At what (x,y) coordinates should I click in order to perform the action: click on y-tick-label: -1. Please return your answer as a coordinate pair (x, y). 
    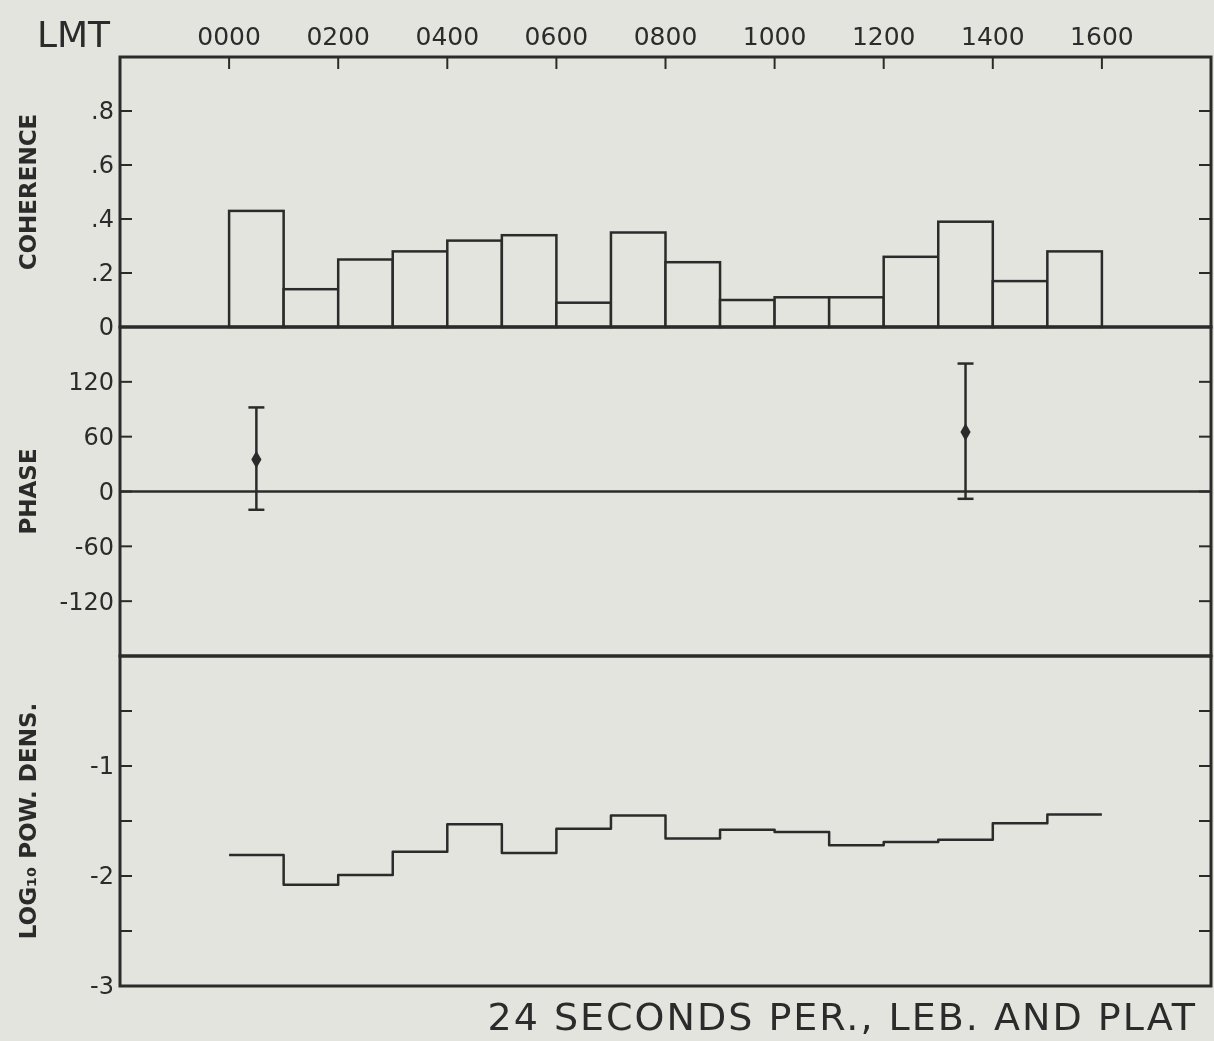
    Looking at the image, I should click on (102, 766).